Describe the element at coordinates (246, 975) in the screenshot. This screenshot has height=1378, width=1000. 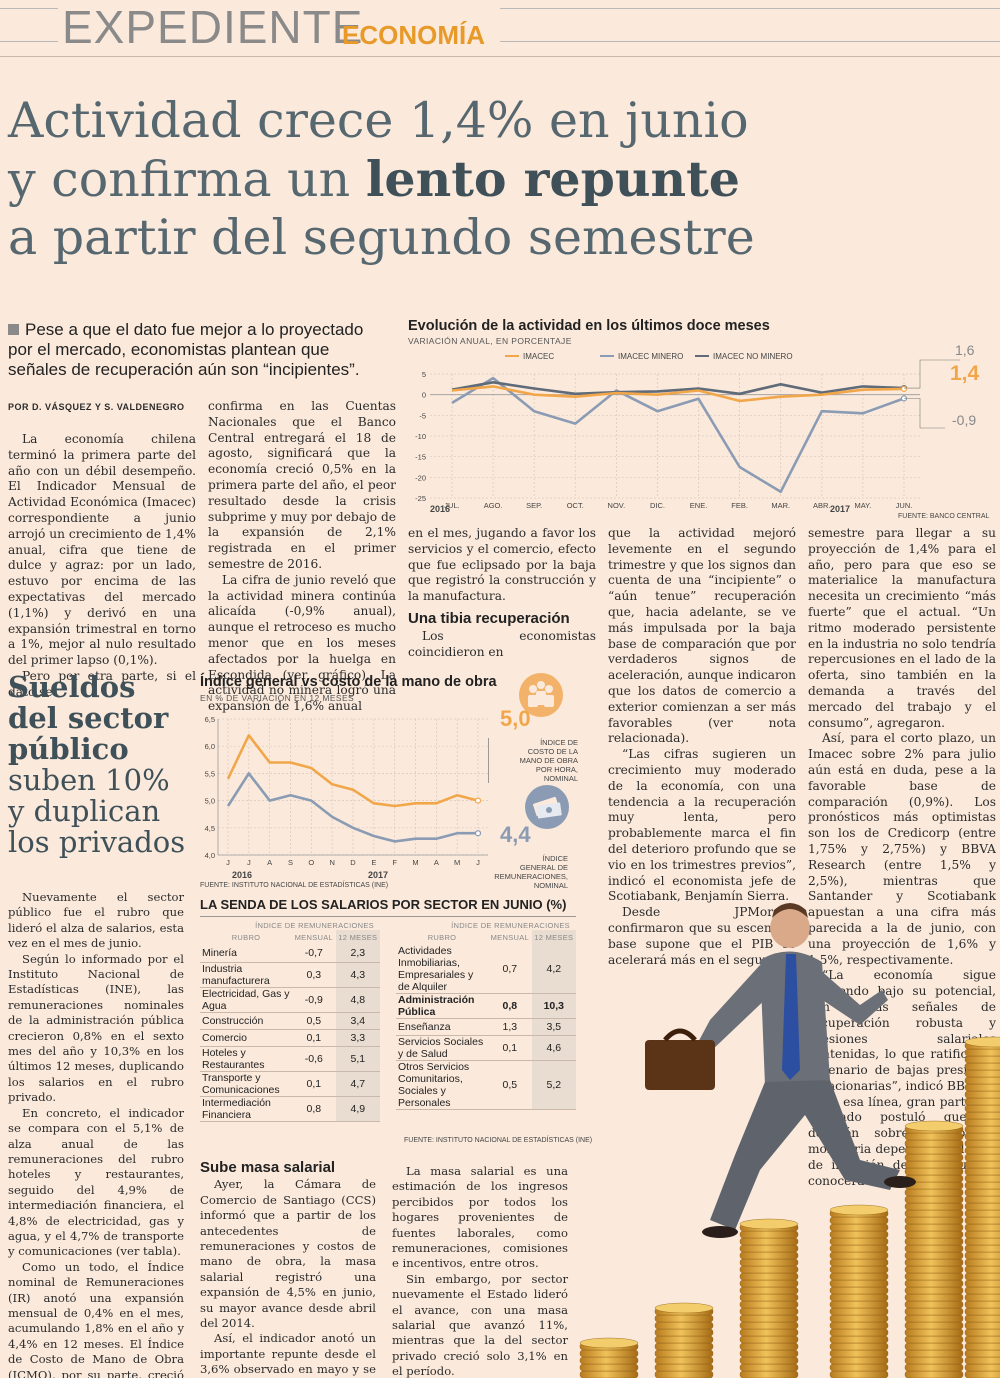
I see `table-cell-rubro: Industria manufacturera` at that location.